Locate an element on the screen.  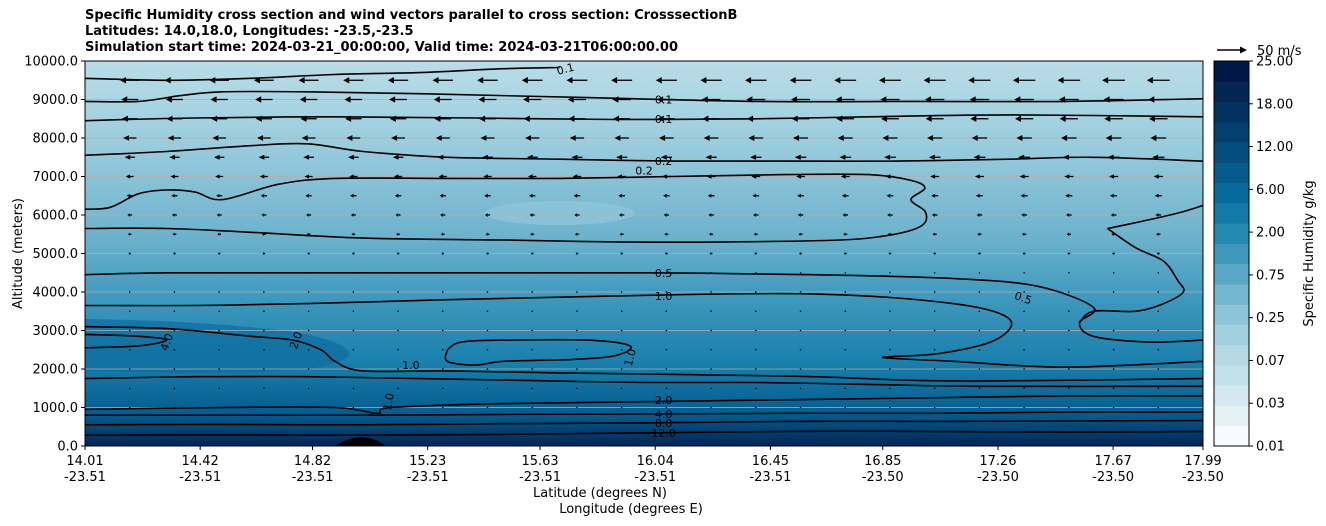
contour-line-0.5 is located at coordinates (644, 307).